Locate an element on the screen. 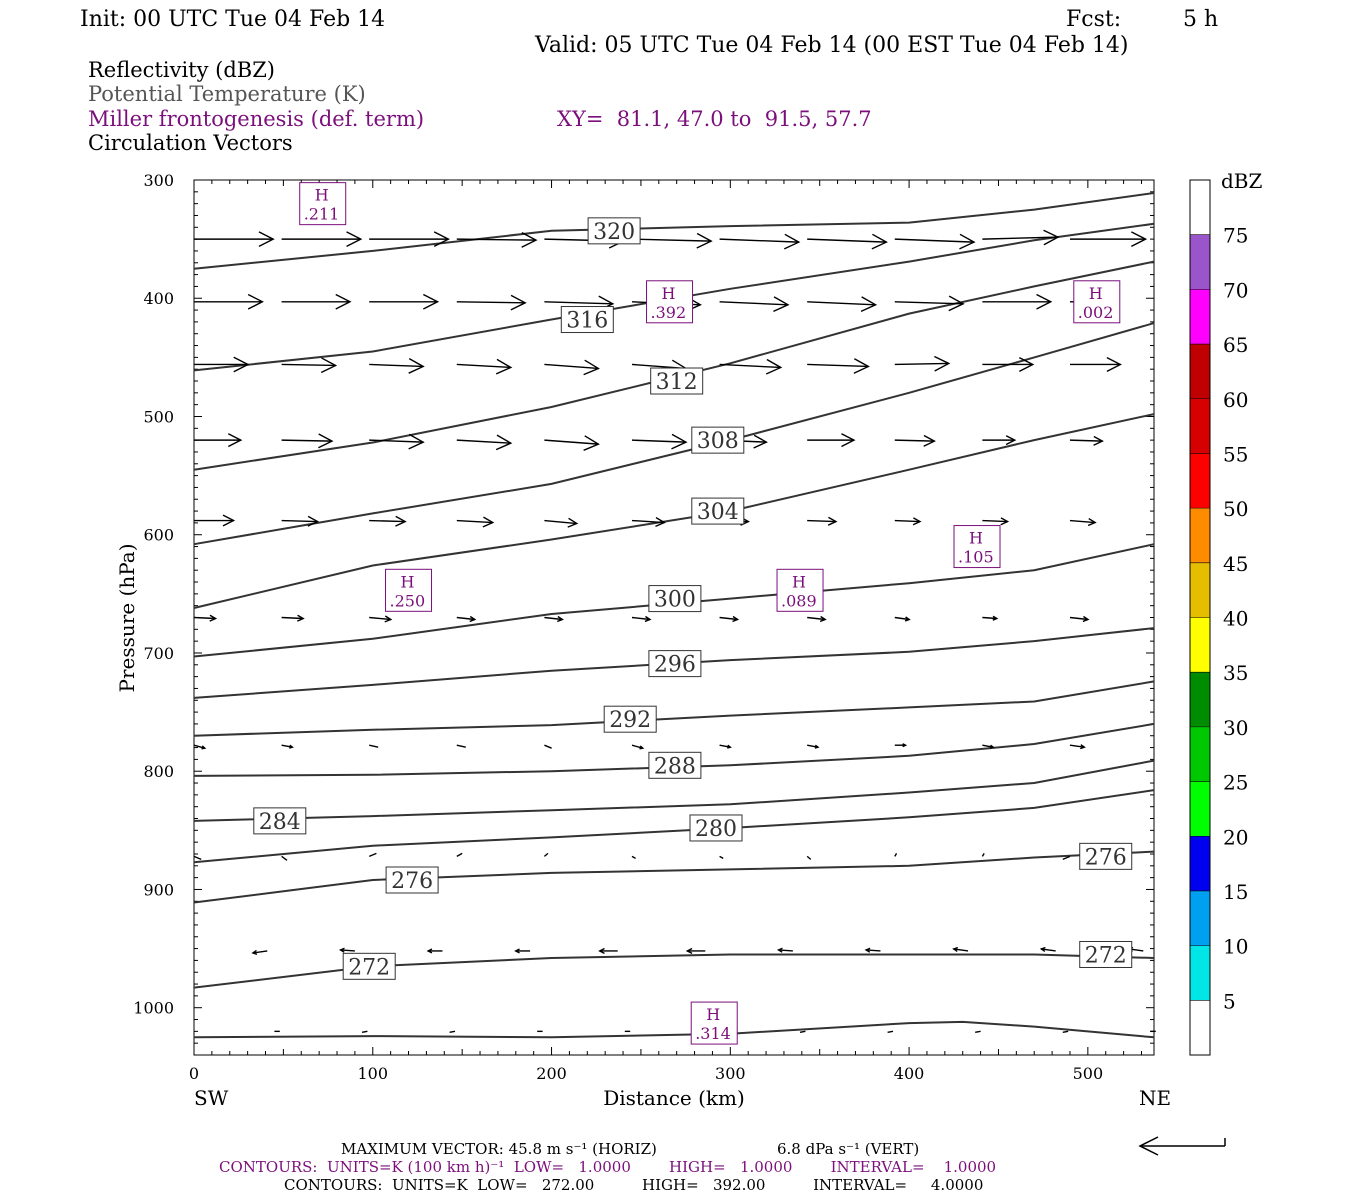 The image size is (1350, 1200). frontogenesis-high: H.002 is located at coordinates (1097, 302).